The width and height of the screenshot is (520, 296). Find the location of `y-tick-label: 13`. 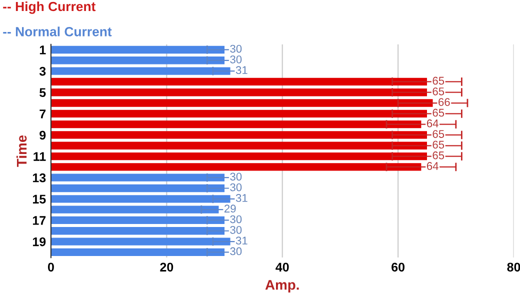

y-tick-label: 13 is located at coordinates (39, 177).